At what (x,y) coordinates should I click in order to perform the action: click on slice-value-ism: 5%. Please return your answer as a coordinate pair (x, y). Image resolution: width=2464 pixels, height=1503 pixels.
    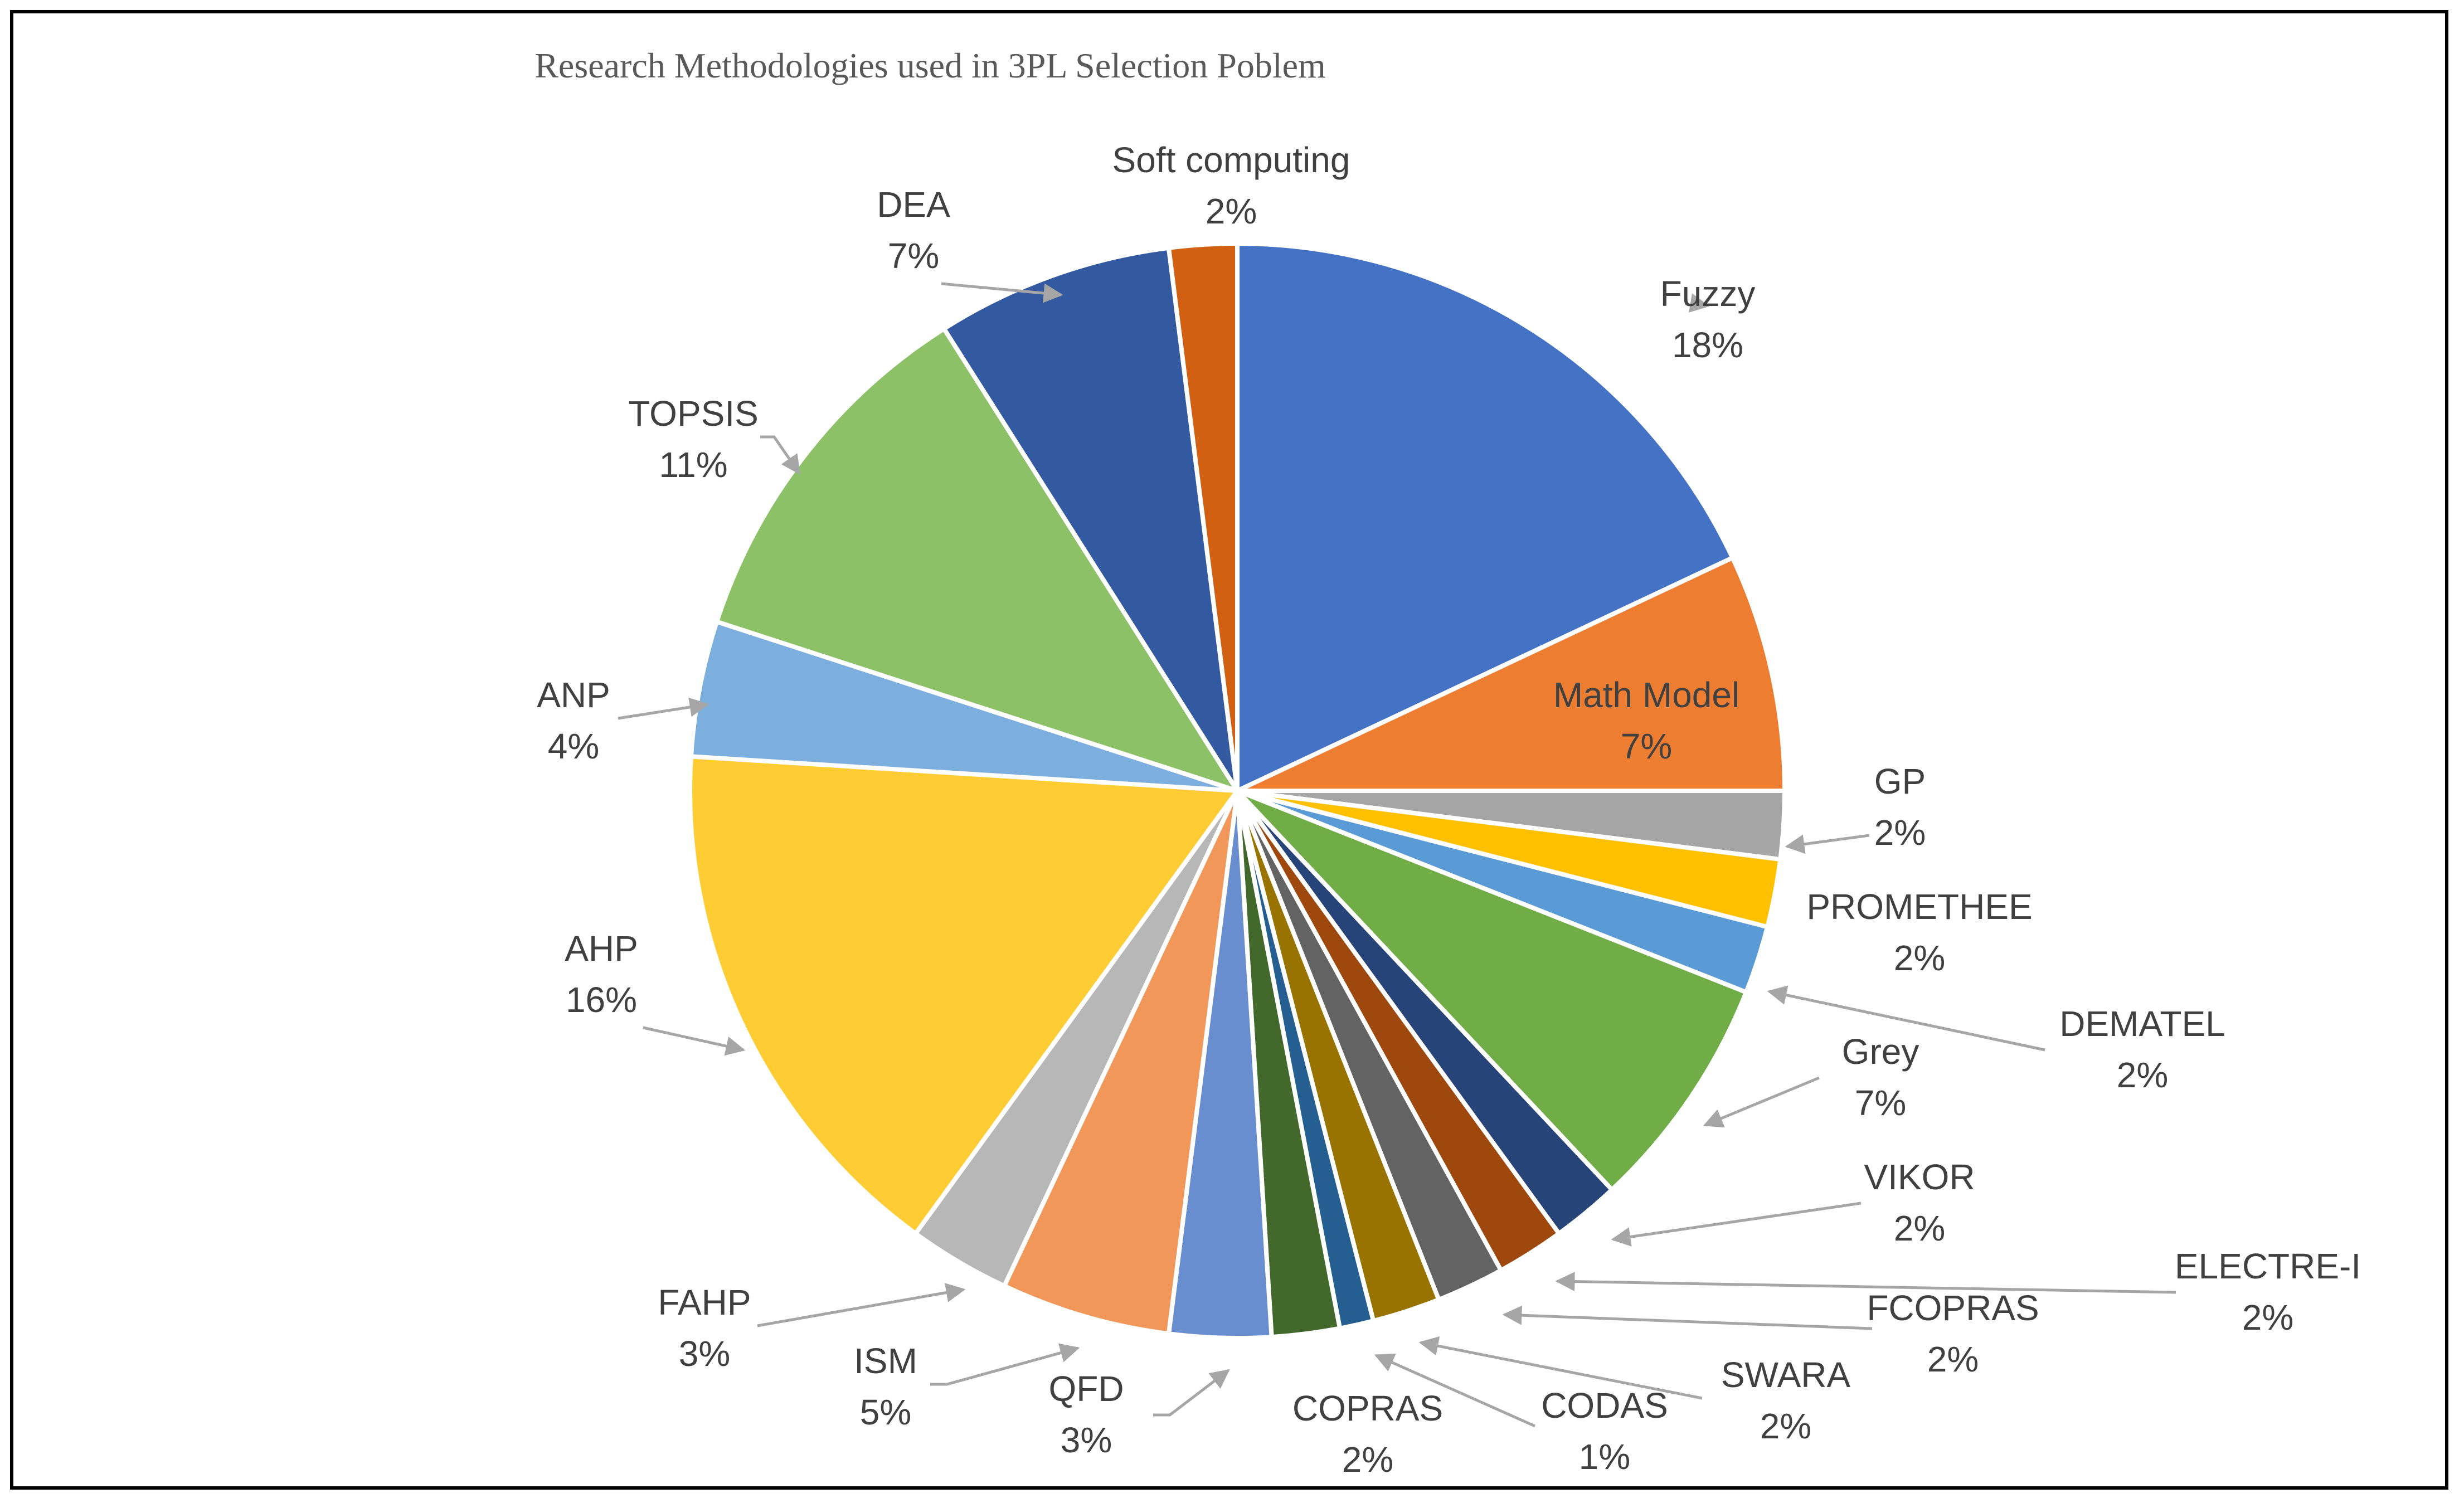
    Looking at the image, I should click on (886, 1412).